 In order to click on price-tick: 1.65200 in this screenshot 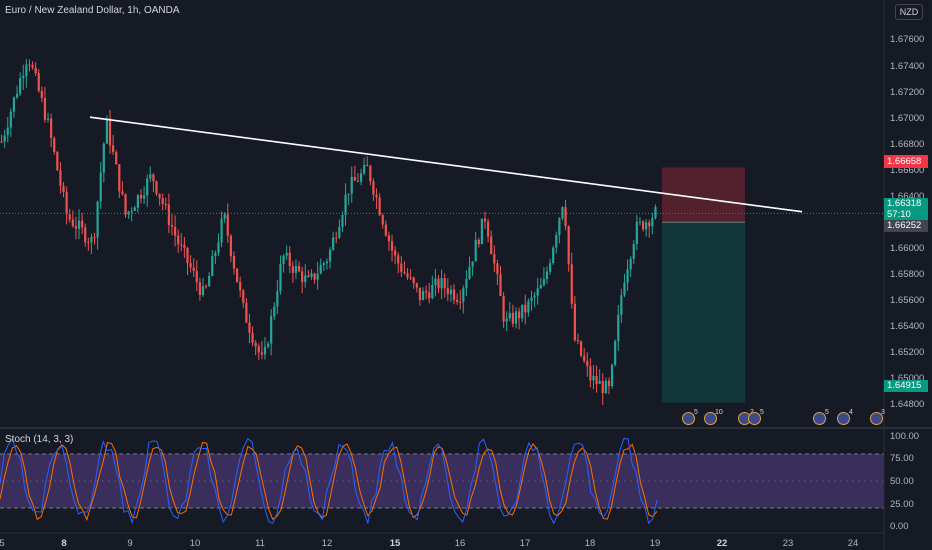, I will do `click(907, 352)`.